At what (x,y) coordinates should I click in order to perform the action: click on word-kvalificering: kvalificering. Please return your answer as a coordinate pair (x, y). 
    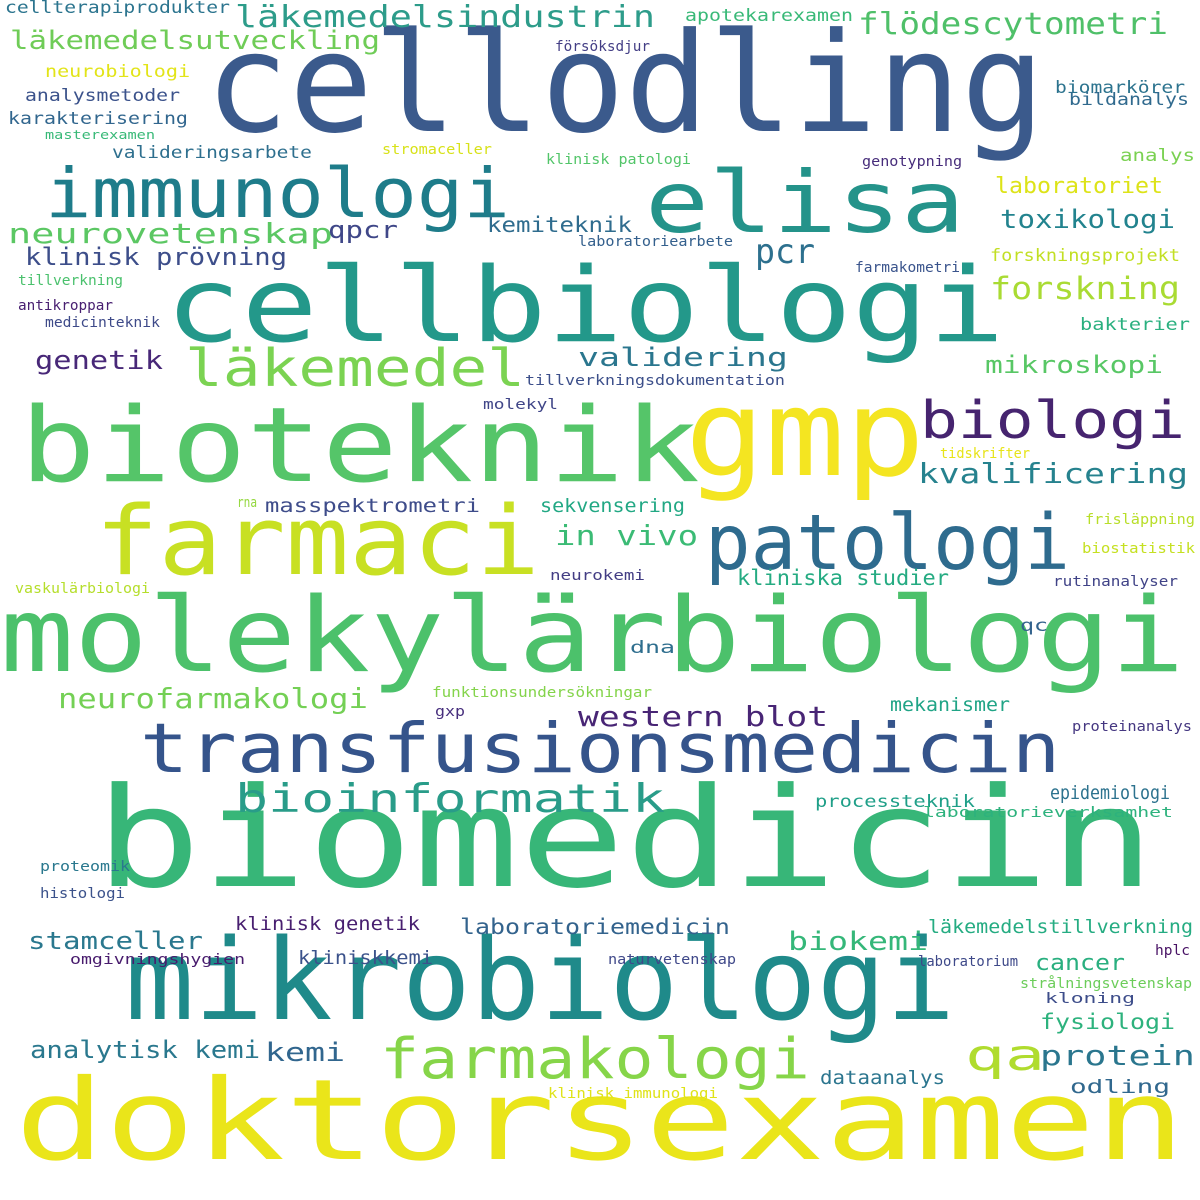
    Looking at the image, I should click on (1053, 473).